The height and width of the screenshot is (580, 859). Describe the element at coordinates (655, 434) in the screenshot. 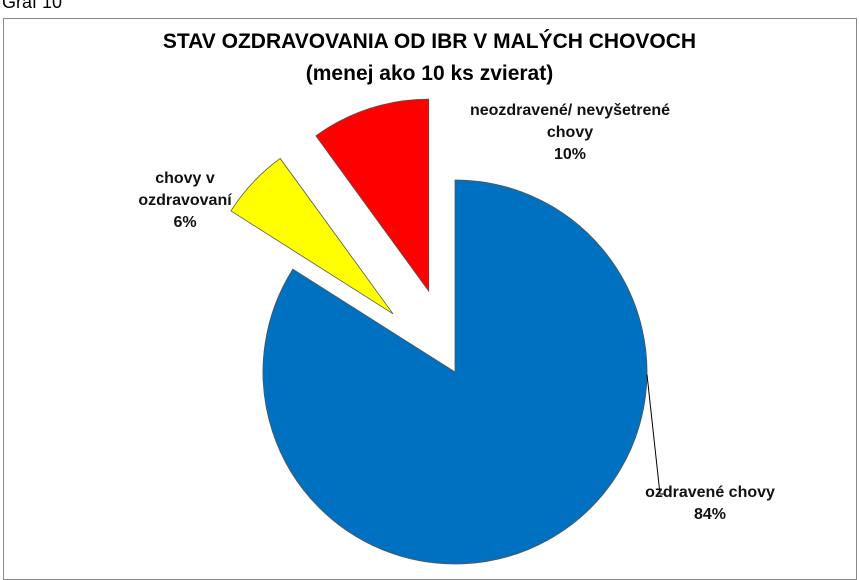

I see `leader-line` at that location.